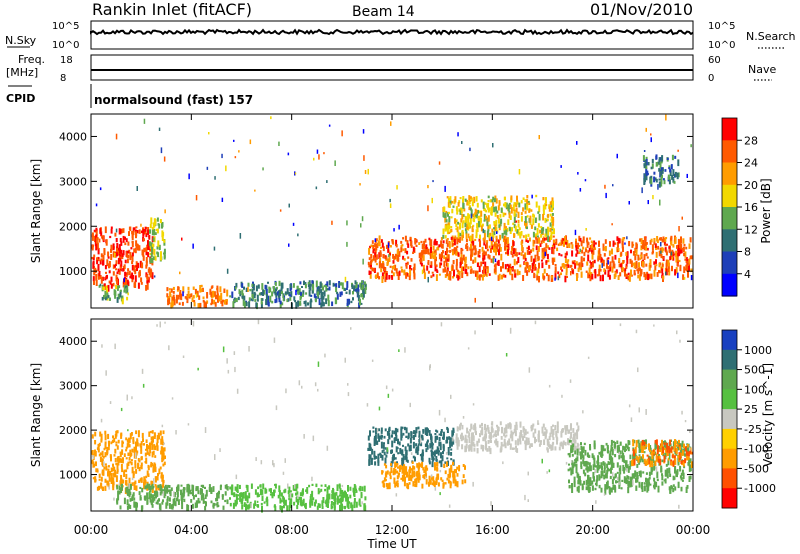 The image size is (800, 554). What do you see at coordinates (756, 449) in the screenshot?
I see `colorbar-tick-label: -100` at bounding box center [756, 449].